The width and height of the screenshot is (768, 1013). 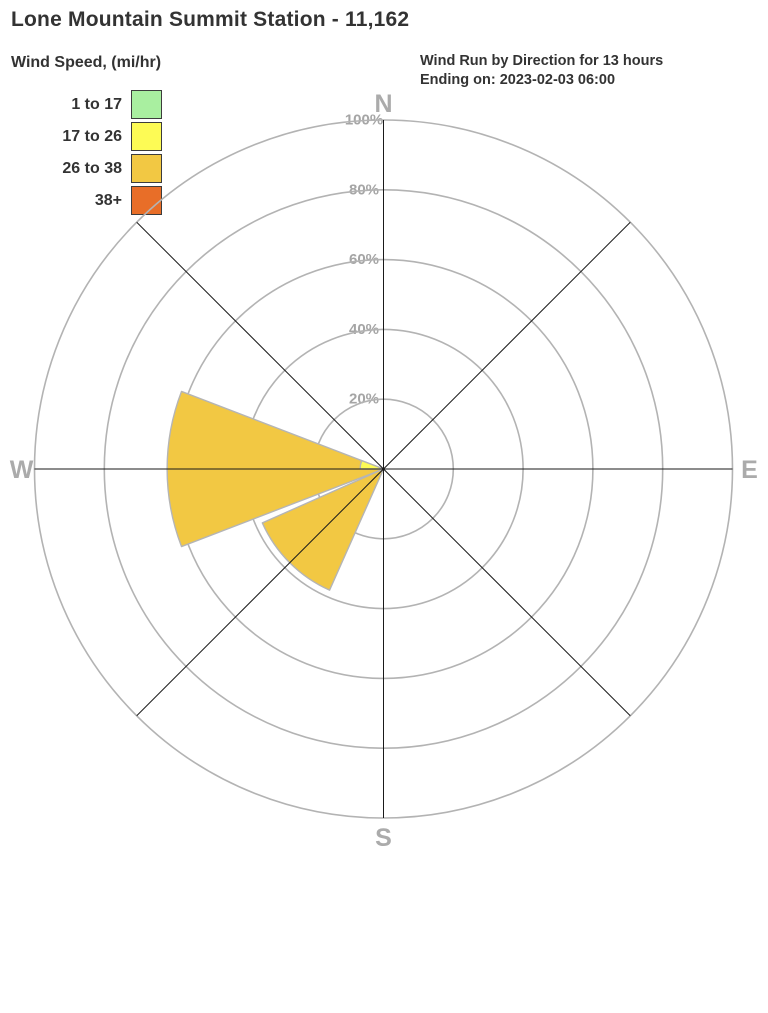 I want to click on legend-item: 17 to 26, so click(x=86, y=136).